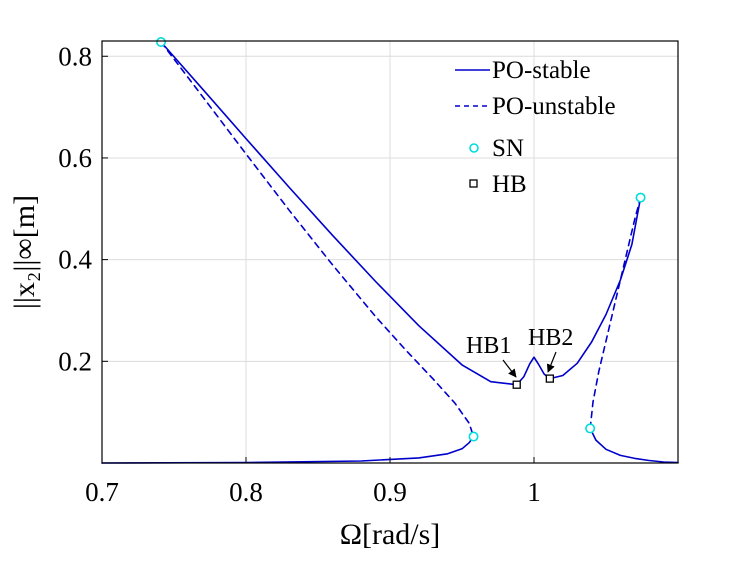  I want to click on legend-label-unstable: PO-unstable, so click(554, 106).